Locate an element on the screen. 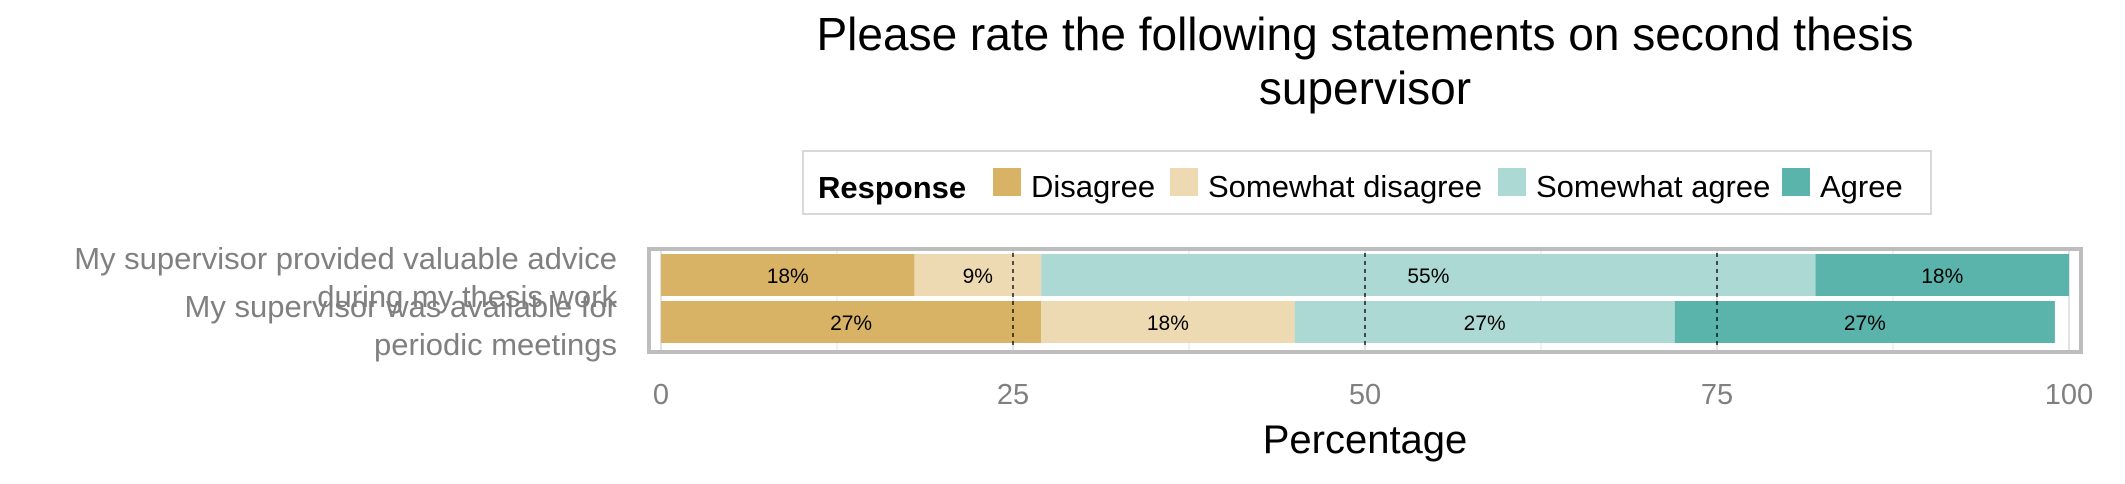 The image size is (2125, 484). bar-data-label: 9% is located at coordinates (978, 276).